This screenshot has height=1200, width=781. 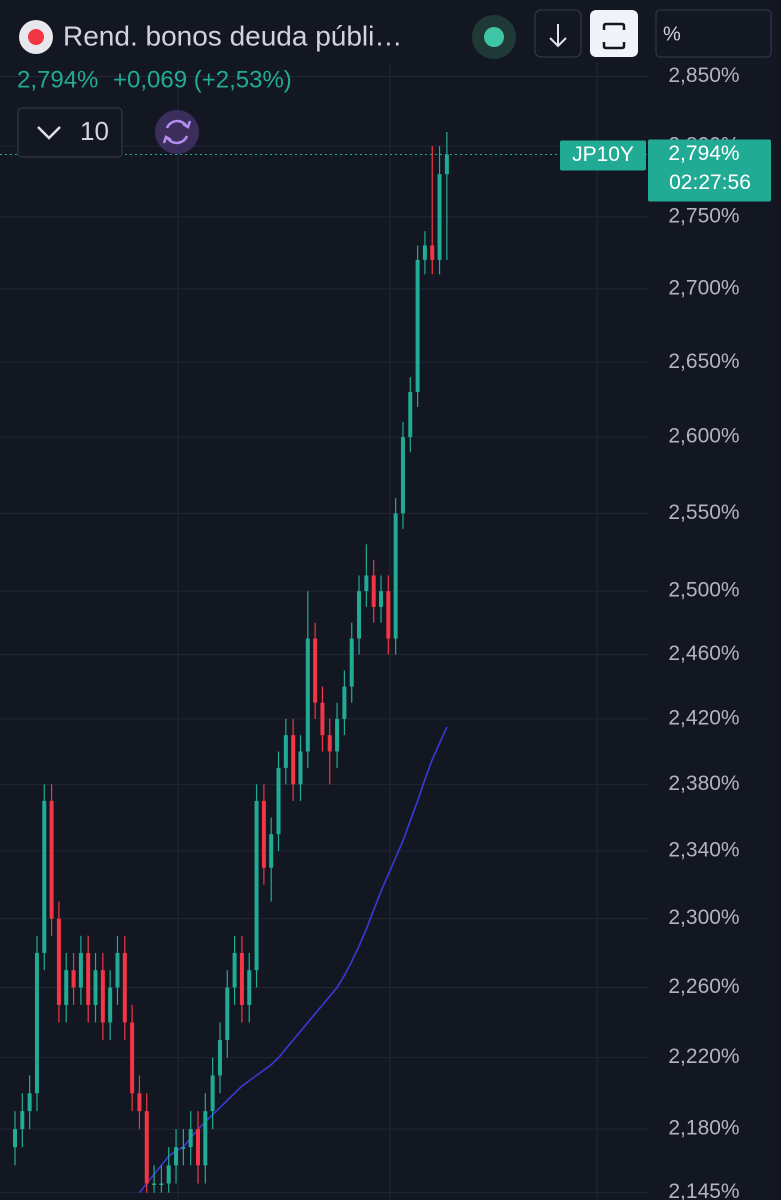 I want to click on status-dot, so click(x=36, y=37).